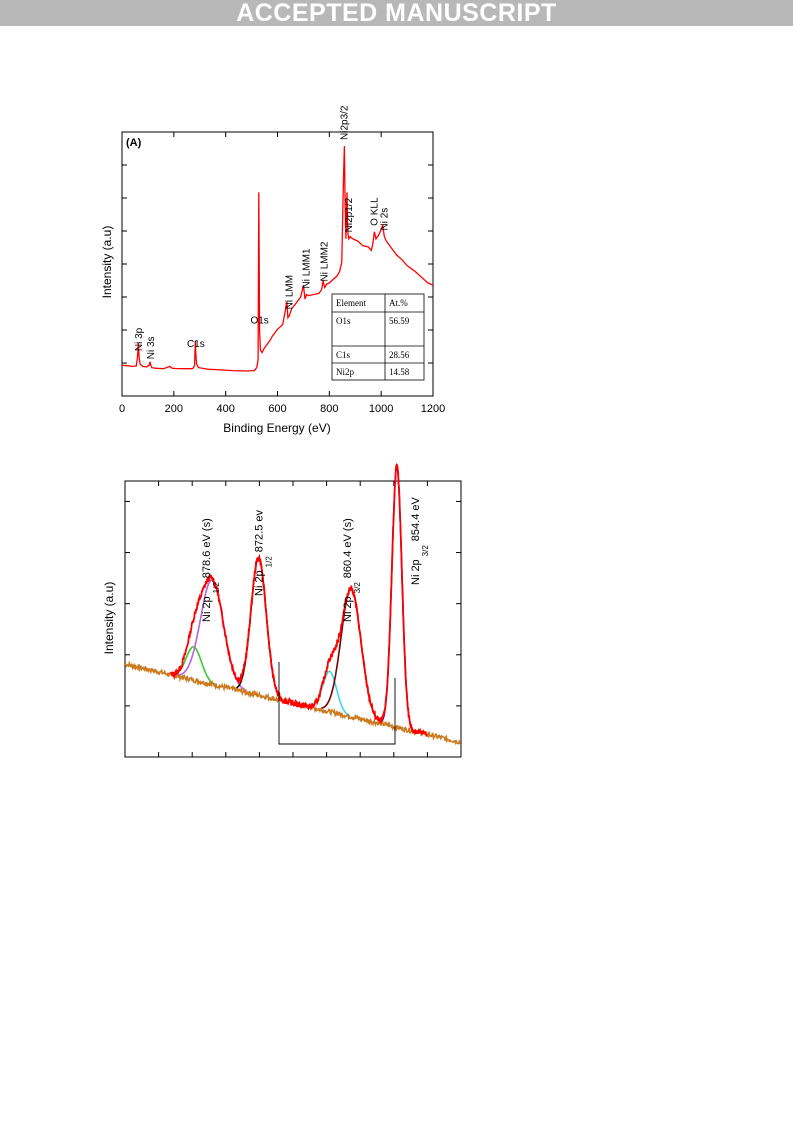 The width and height of the screenshot is (793, 1121). What do you see at coordinates (122, 409) in the screenshot?
I see `x-tick-label: 0` at bounding box center [122, 409].